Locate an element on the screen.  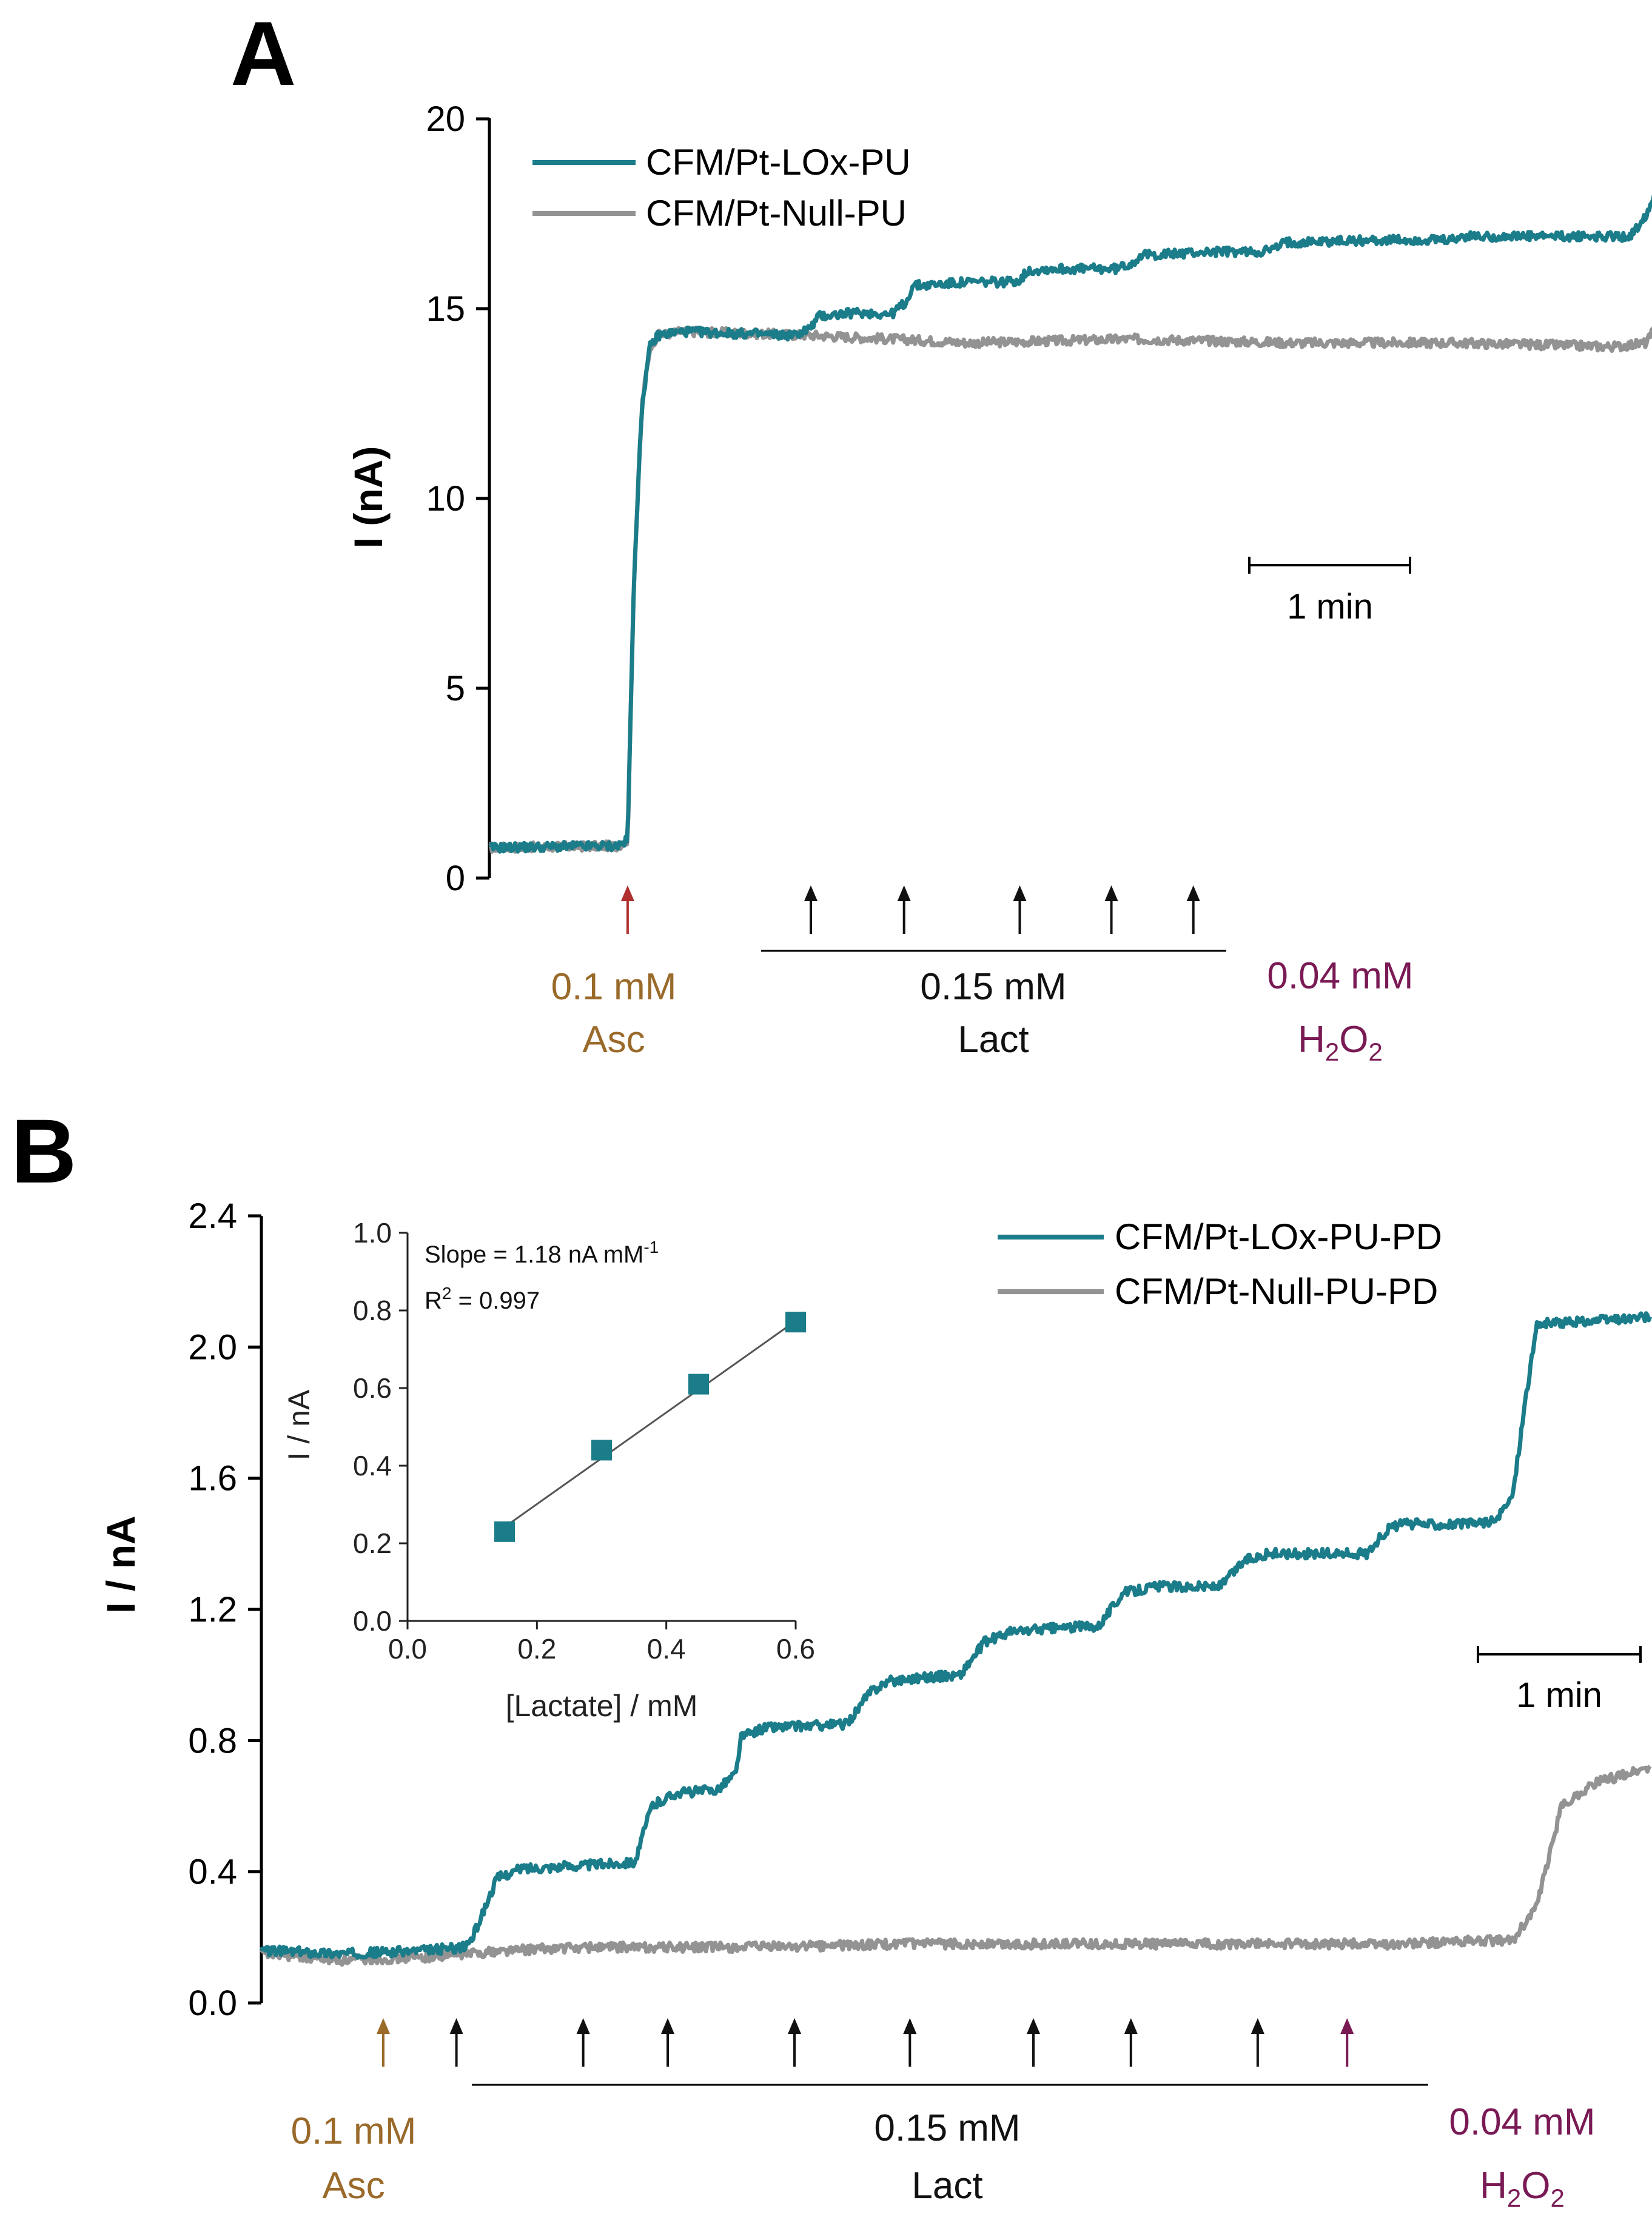
y-tick-label: 0.8 is located at coordinates (213, 1740).